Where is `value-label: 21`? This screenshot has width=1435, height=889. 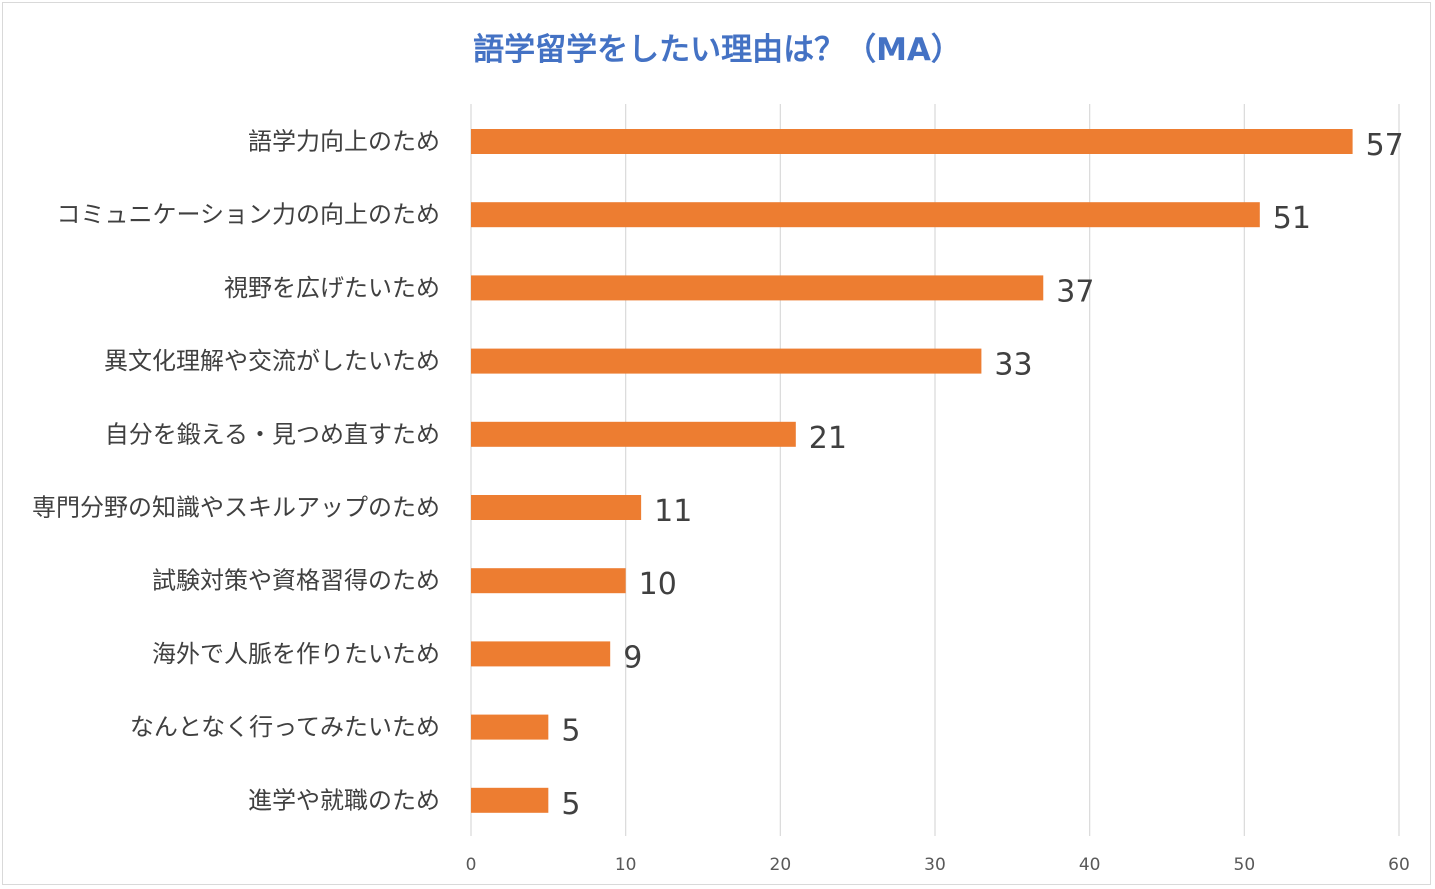 value-label: 21 is located at coordinates (828, 438).